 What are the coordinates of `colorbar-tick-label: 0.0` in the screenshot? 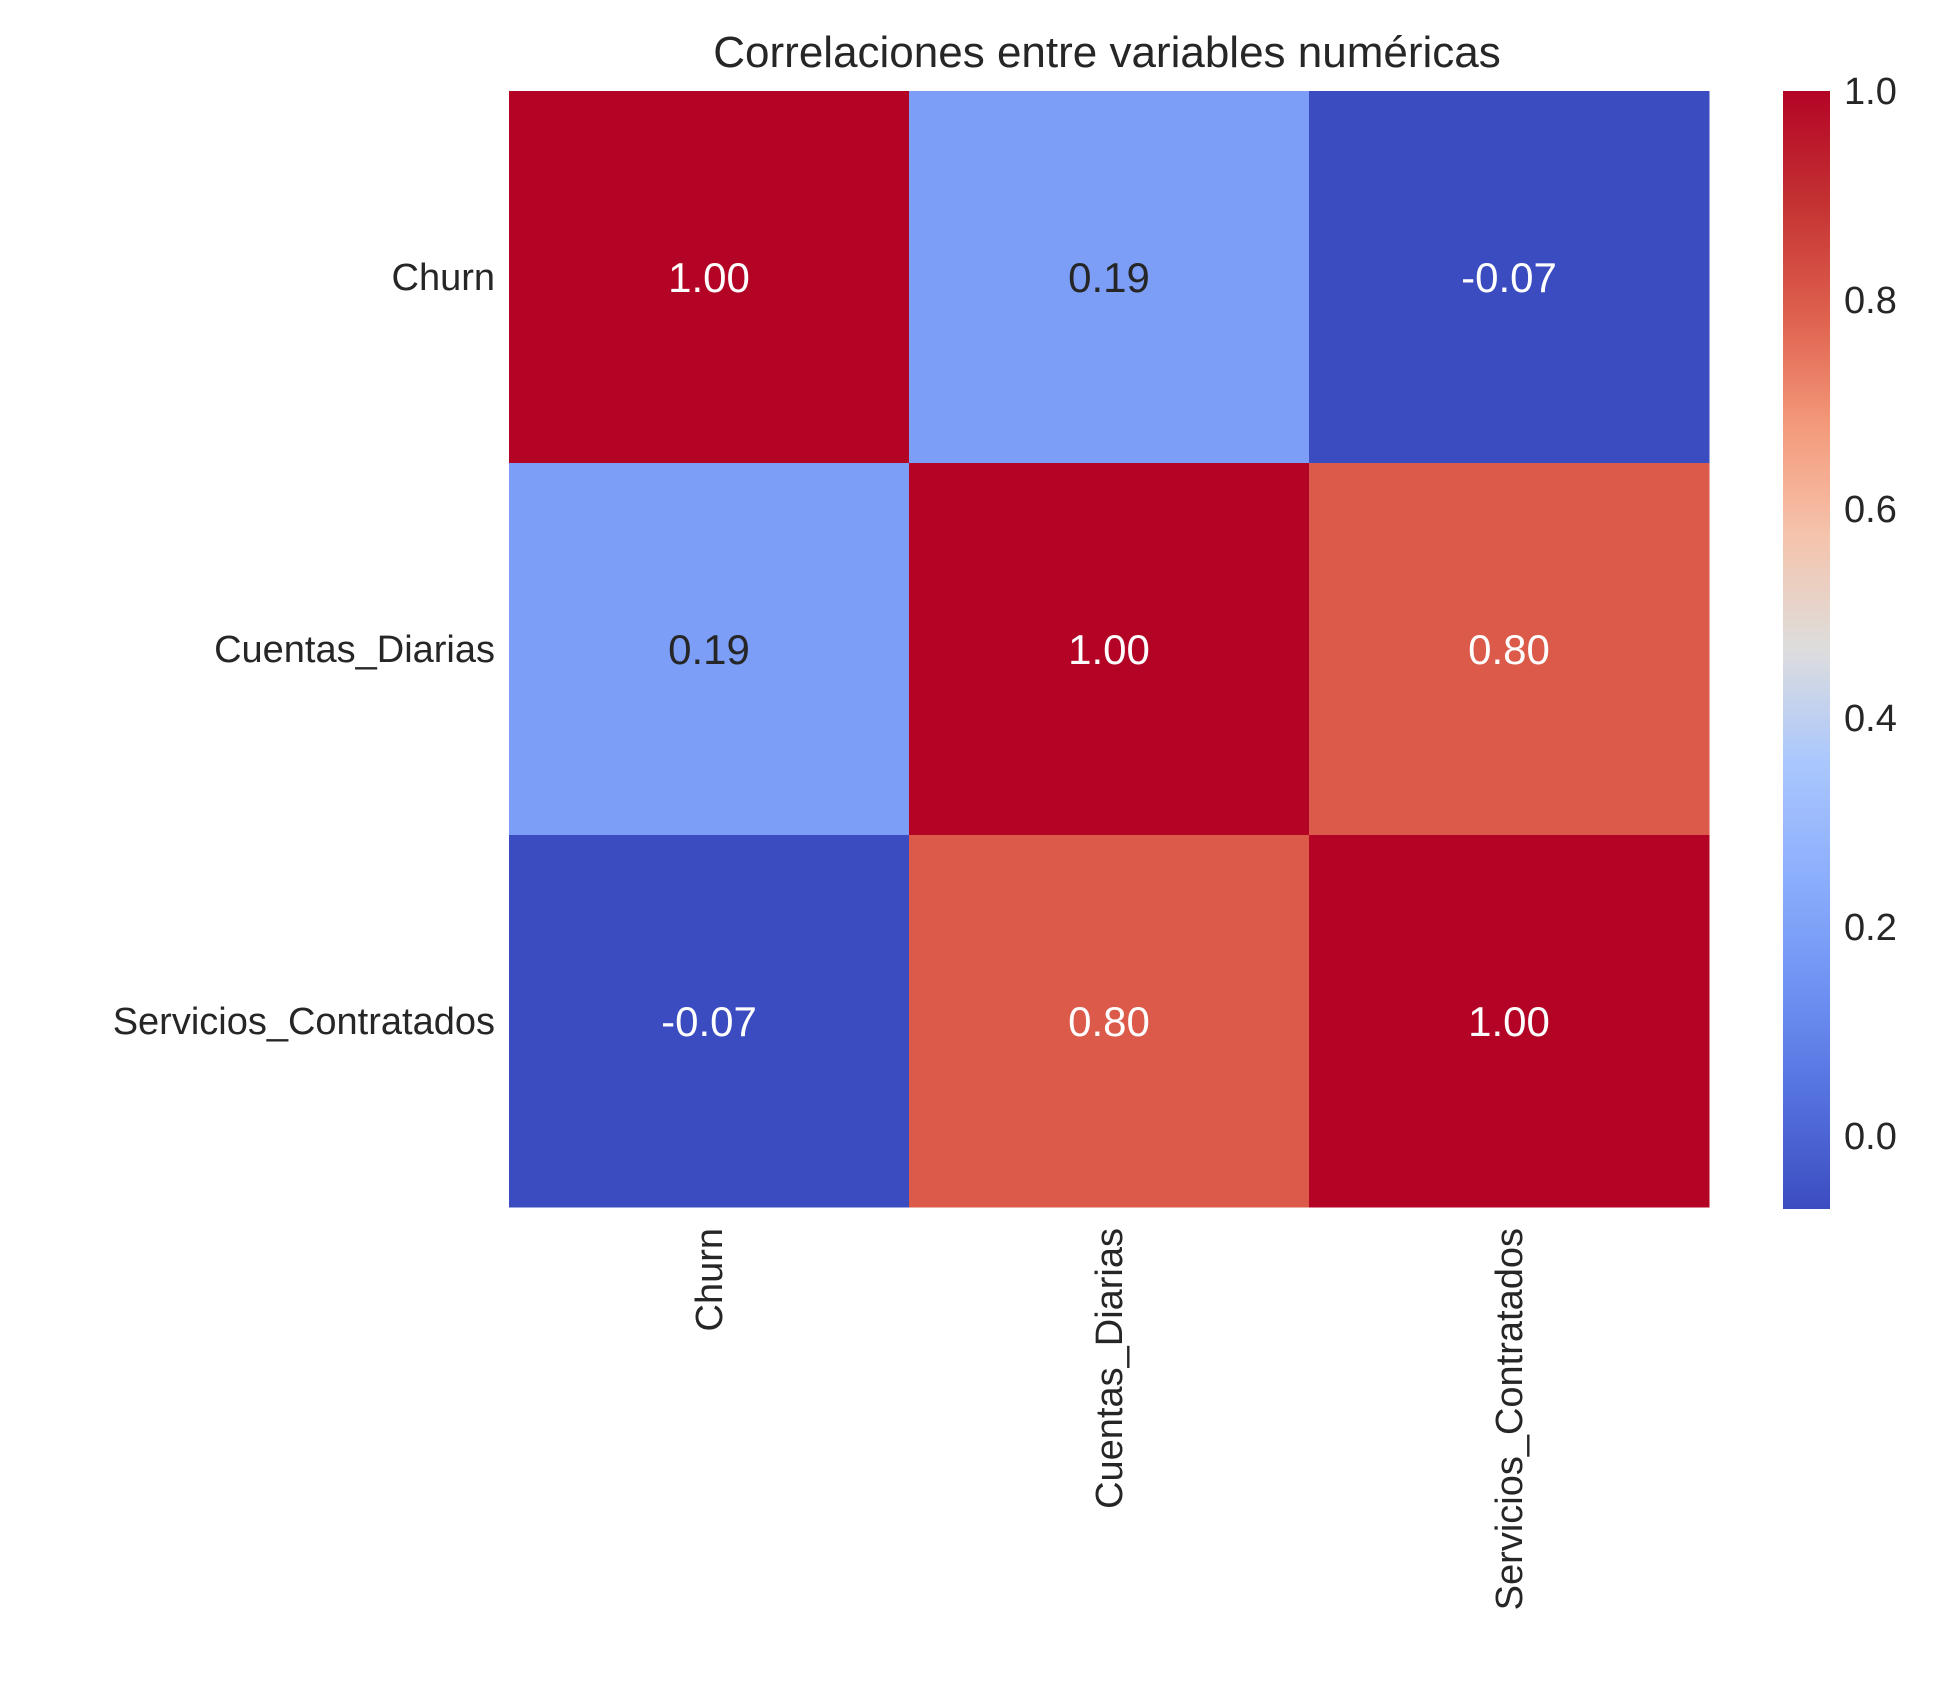 It's located at (1870, 1137).